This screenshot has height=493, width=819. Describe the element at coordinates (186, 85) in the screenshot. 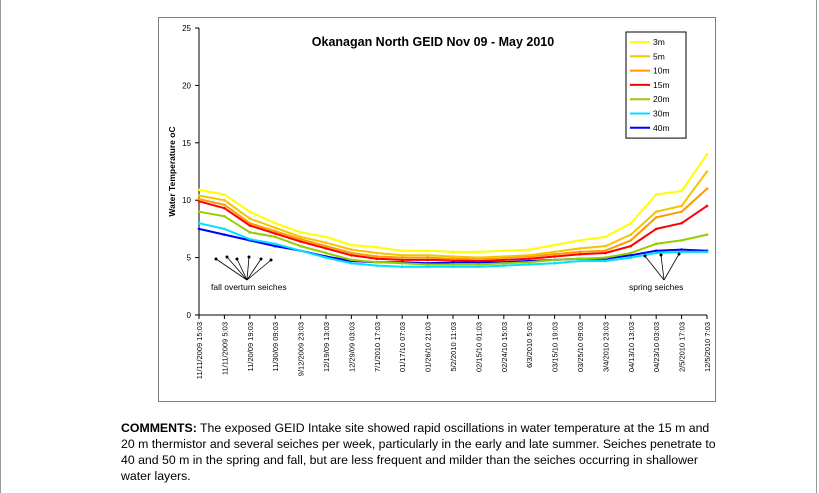

I see `y-tick-label: 20` at that location.